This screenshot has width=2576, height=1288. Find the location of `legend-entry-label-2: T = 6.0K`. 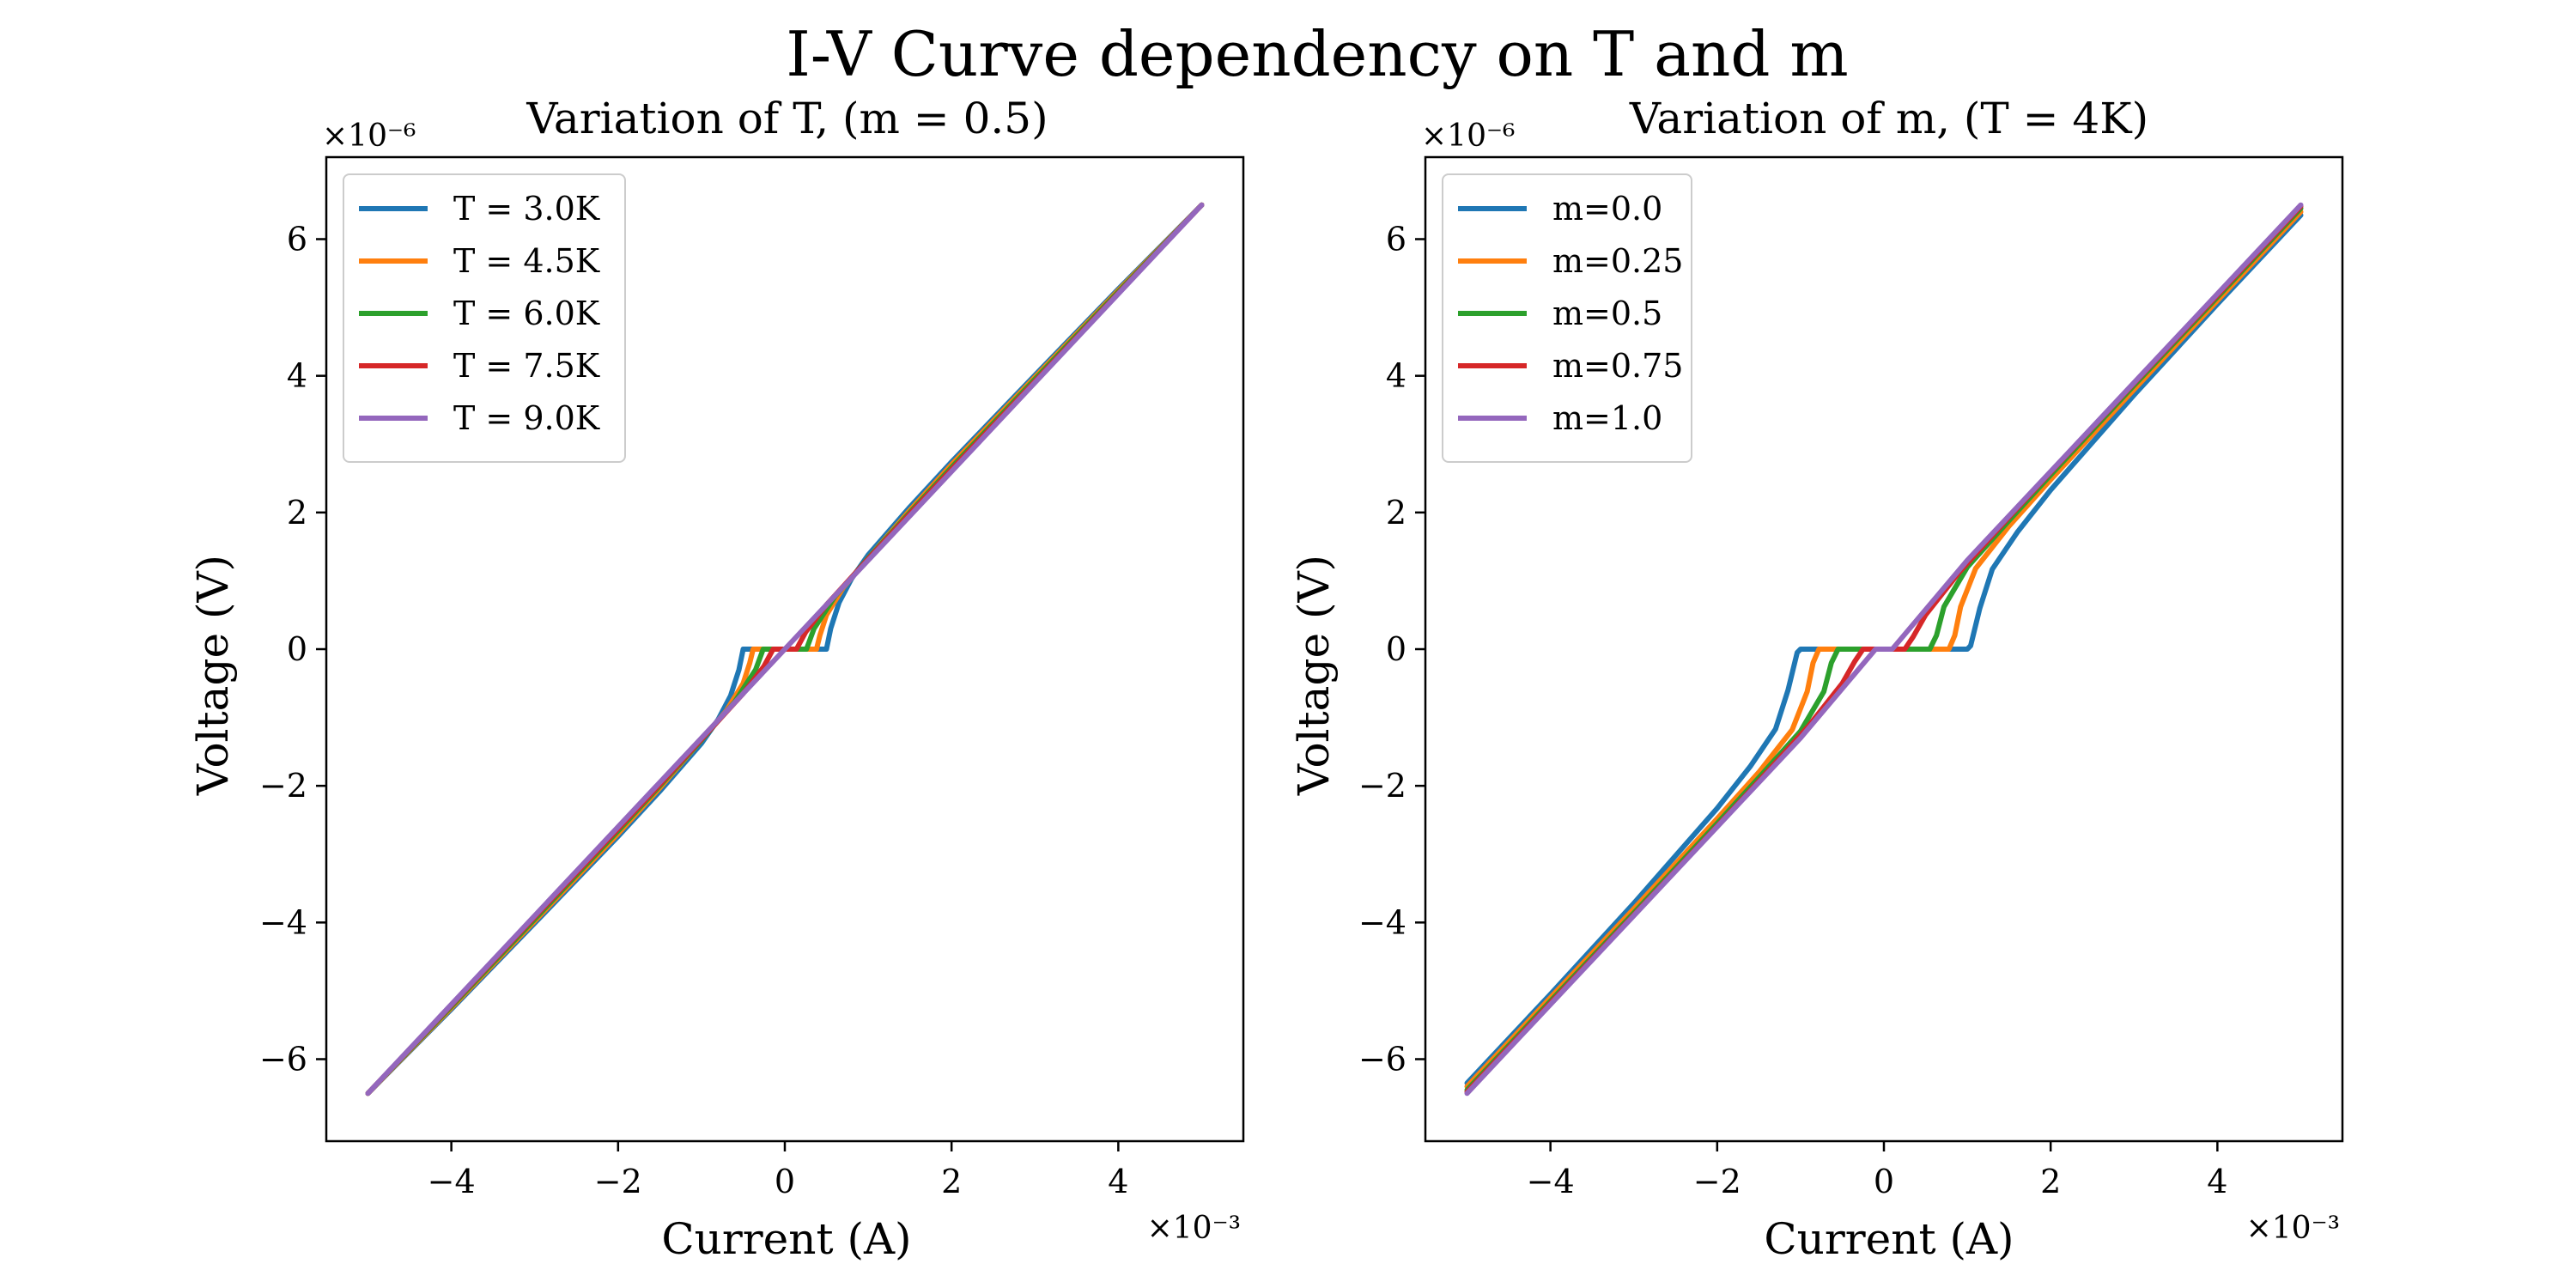

legend-entry-label-2: T = 6.0K is located at coordinates (526, 313).